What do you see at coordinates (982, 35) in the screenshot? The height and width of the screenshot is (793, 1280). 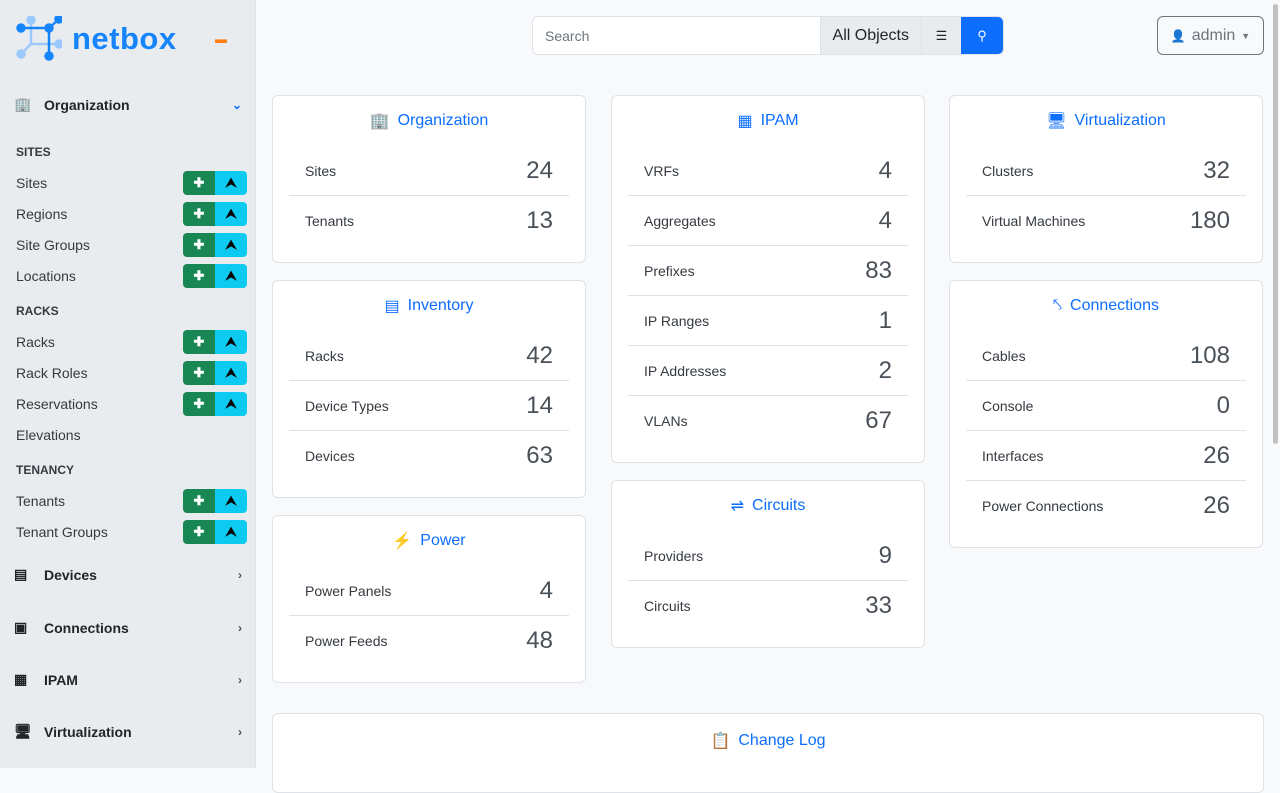 I see `search-button: ⚲` at bounding box center [982, 35].